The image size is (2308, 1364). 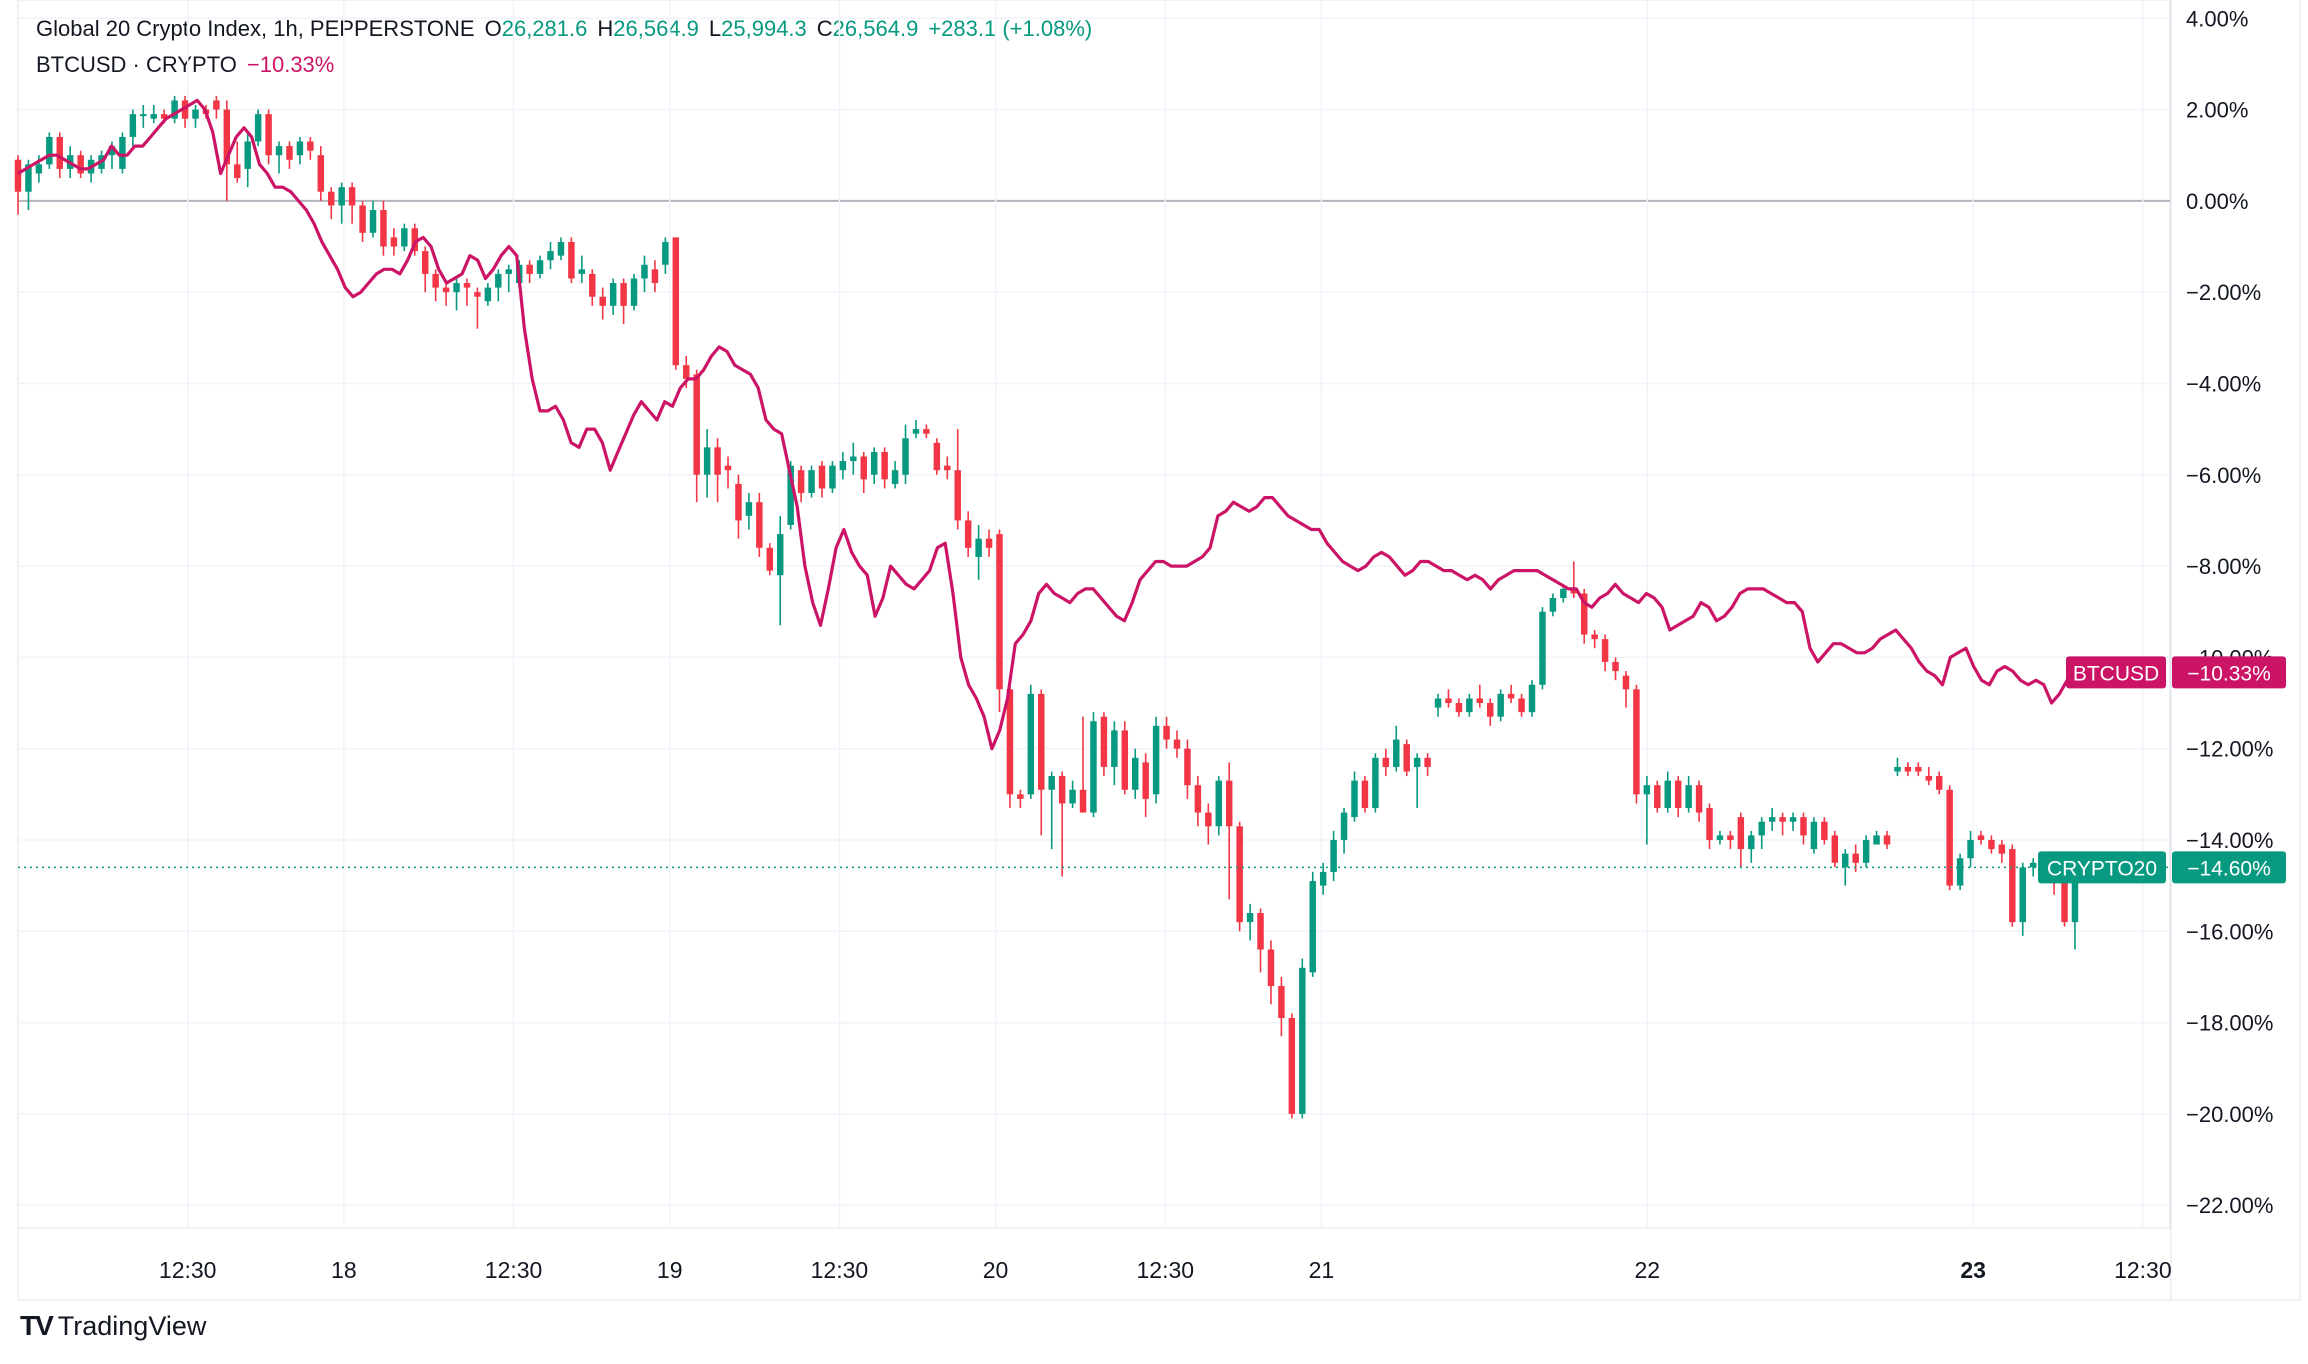 I want to click on close-value: C26,564.9, so click(x=867, y=28).